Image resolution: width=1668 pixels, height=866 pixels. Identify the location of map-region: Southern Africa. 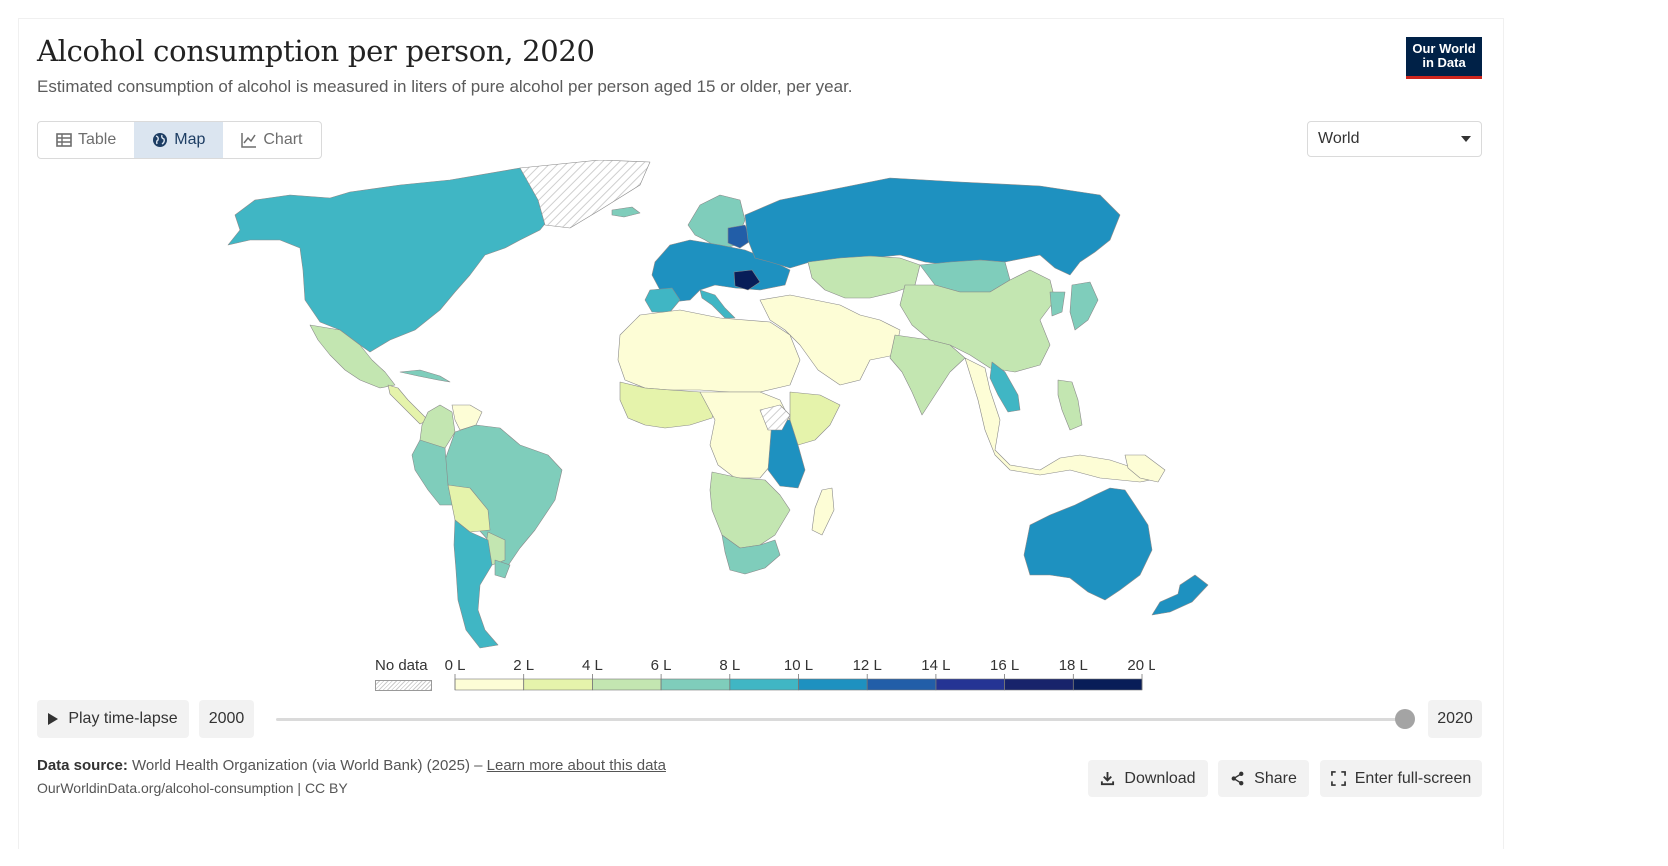
(750, 510).